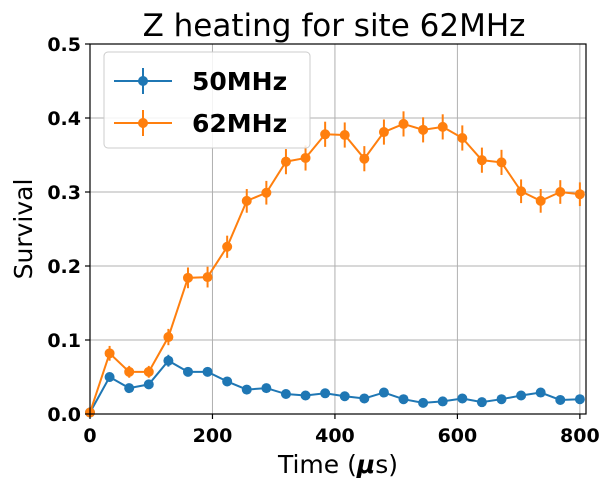 Image resolution: width=611 pixels, height=491 pixels. I want to click on x-axis-label-head: Time (, so click(317, 464).